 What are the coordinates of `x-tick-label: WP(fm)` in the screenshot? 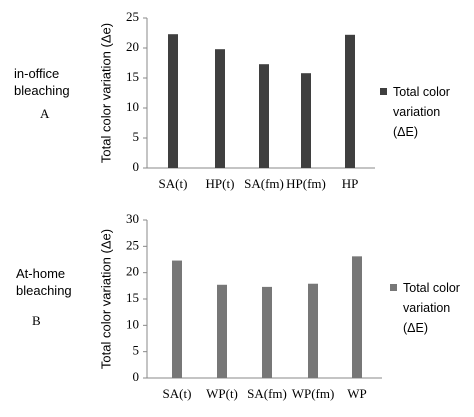 It's located at (313, 393).